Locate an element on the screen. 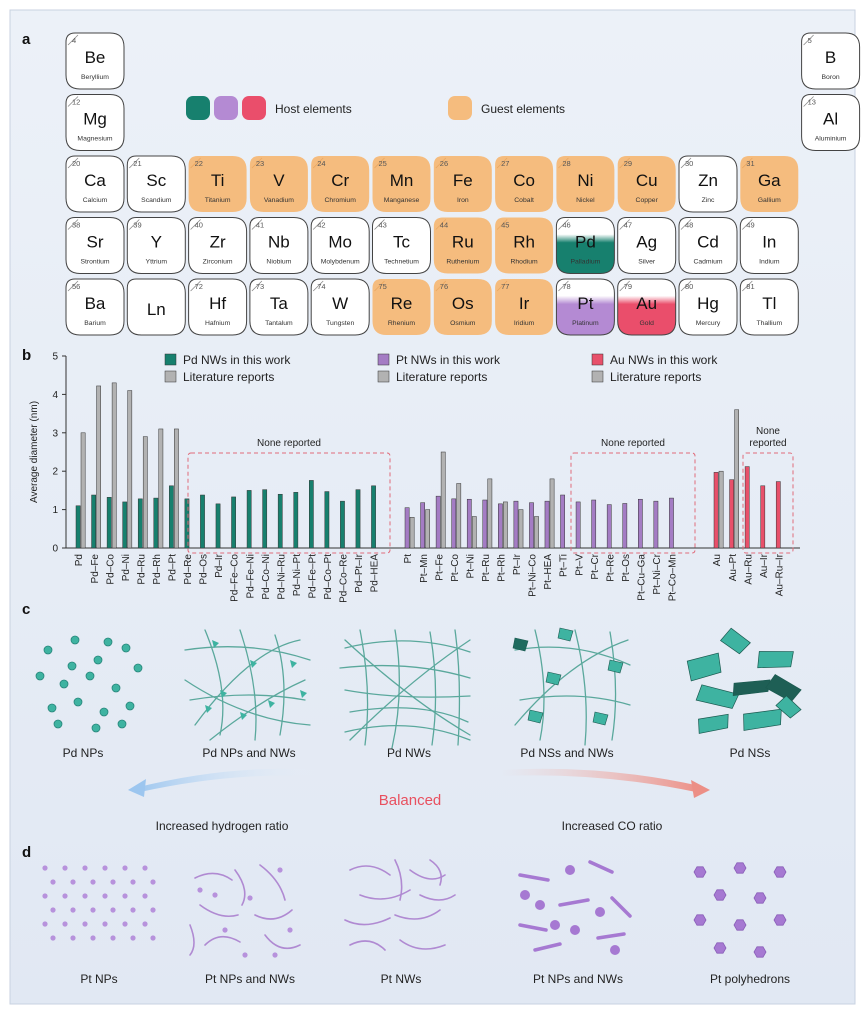 The width and height of the screenshot is (865, 1014). panel-b-label: b is located at coordinates (26, 355).